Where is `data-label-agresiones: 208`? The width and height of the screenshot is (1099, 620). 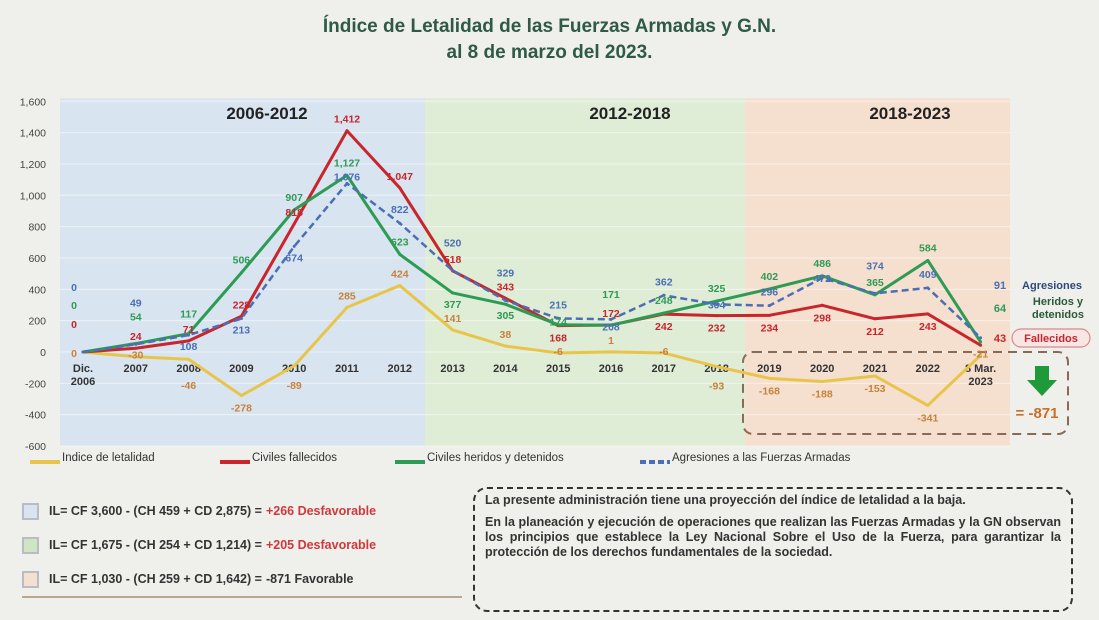
data-label-agresiones: 208 is located at coordinates (611, 327).